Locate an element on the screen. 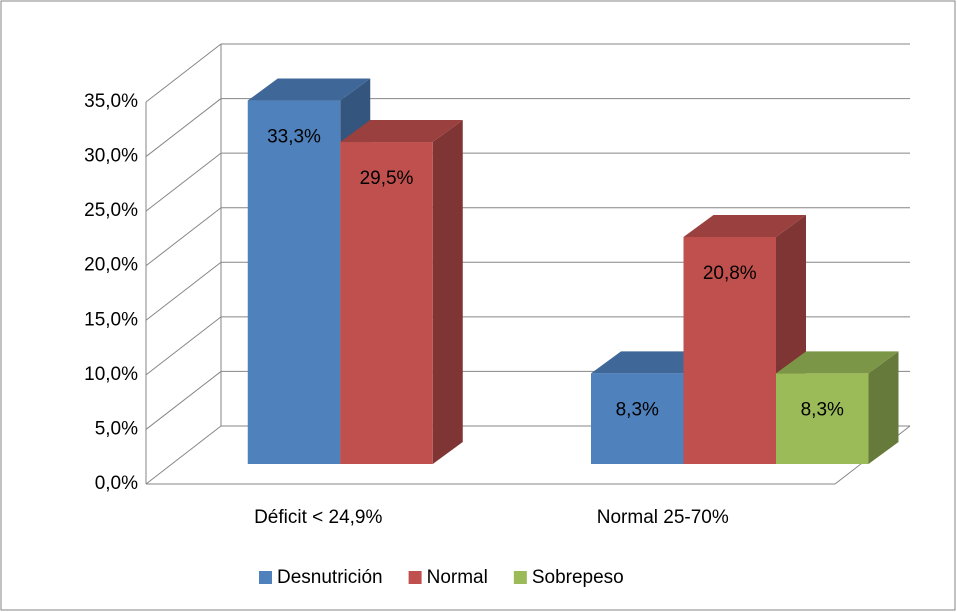  x-tick-label: Déficit < 24,9% is located at coordinates (318, 517).